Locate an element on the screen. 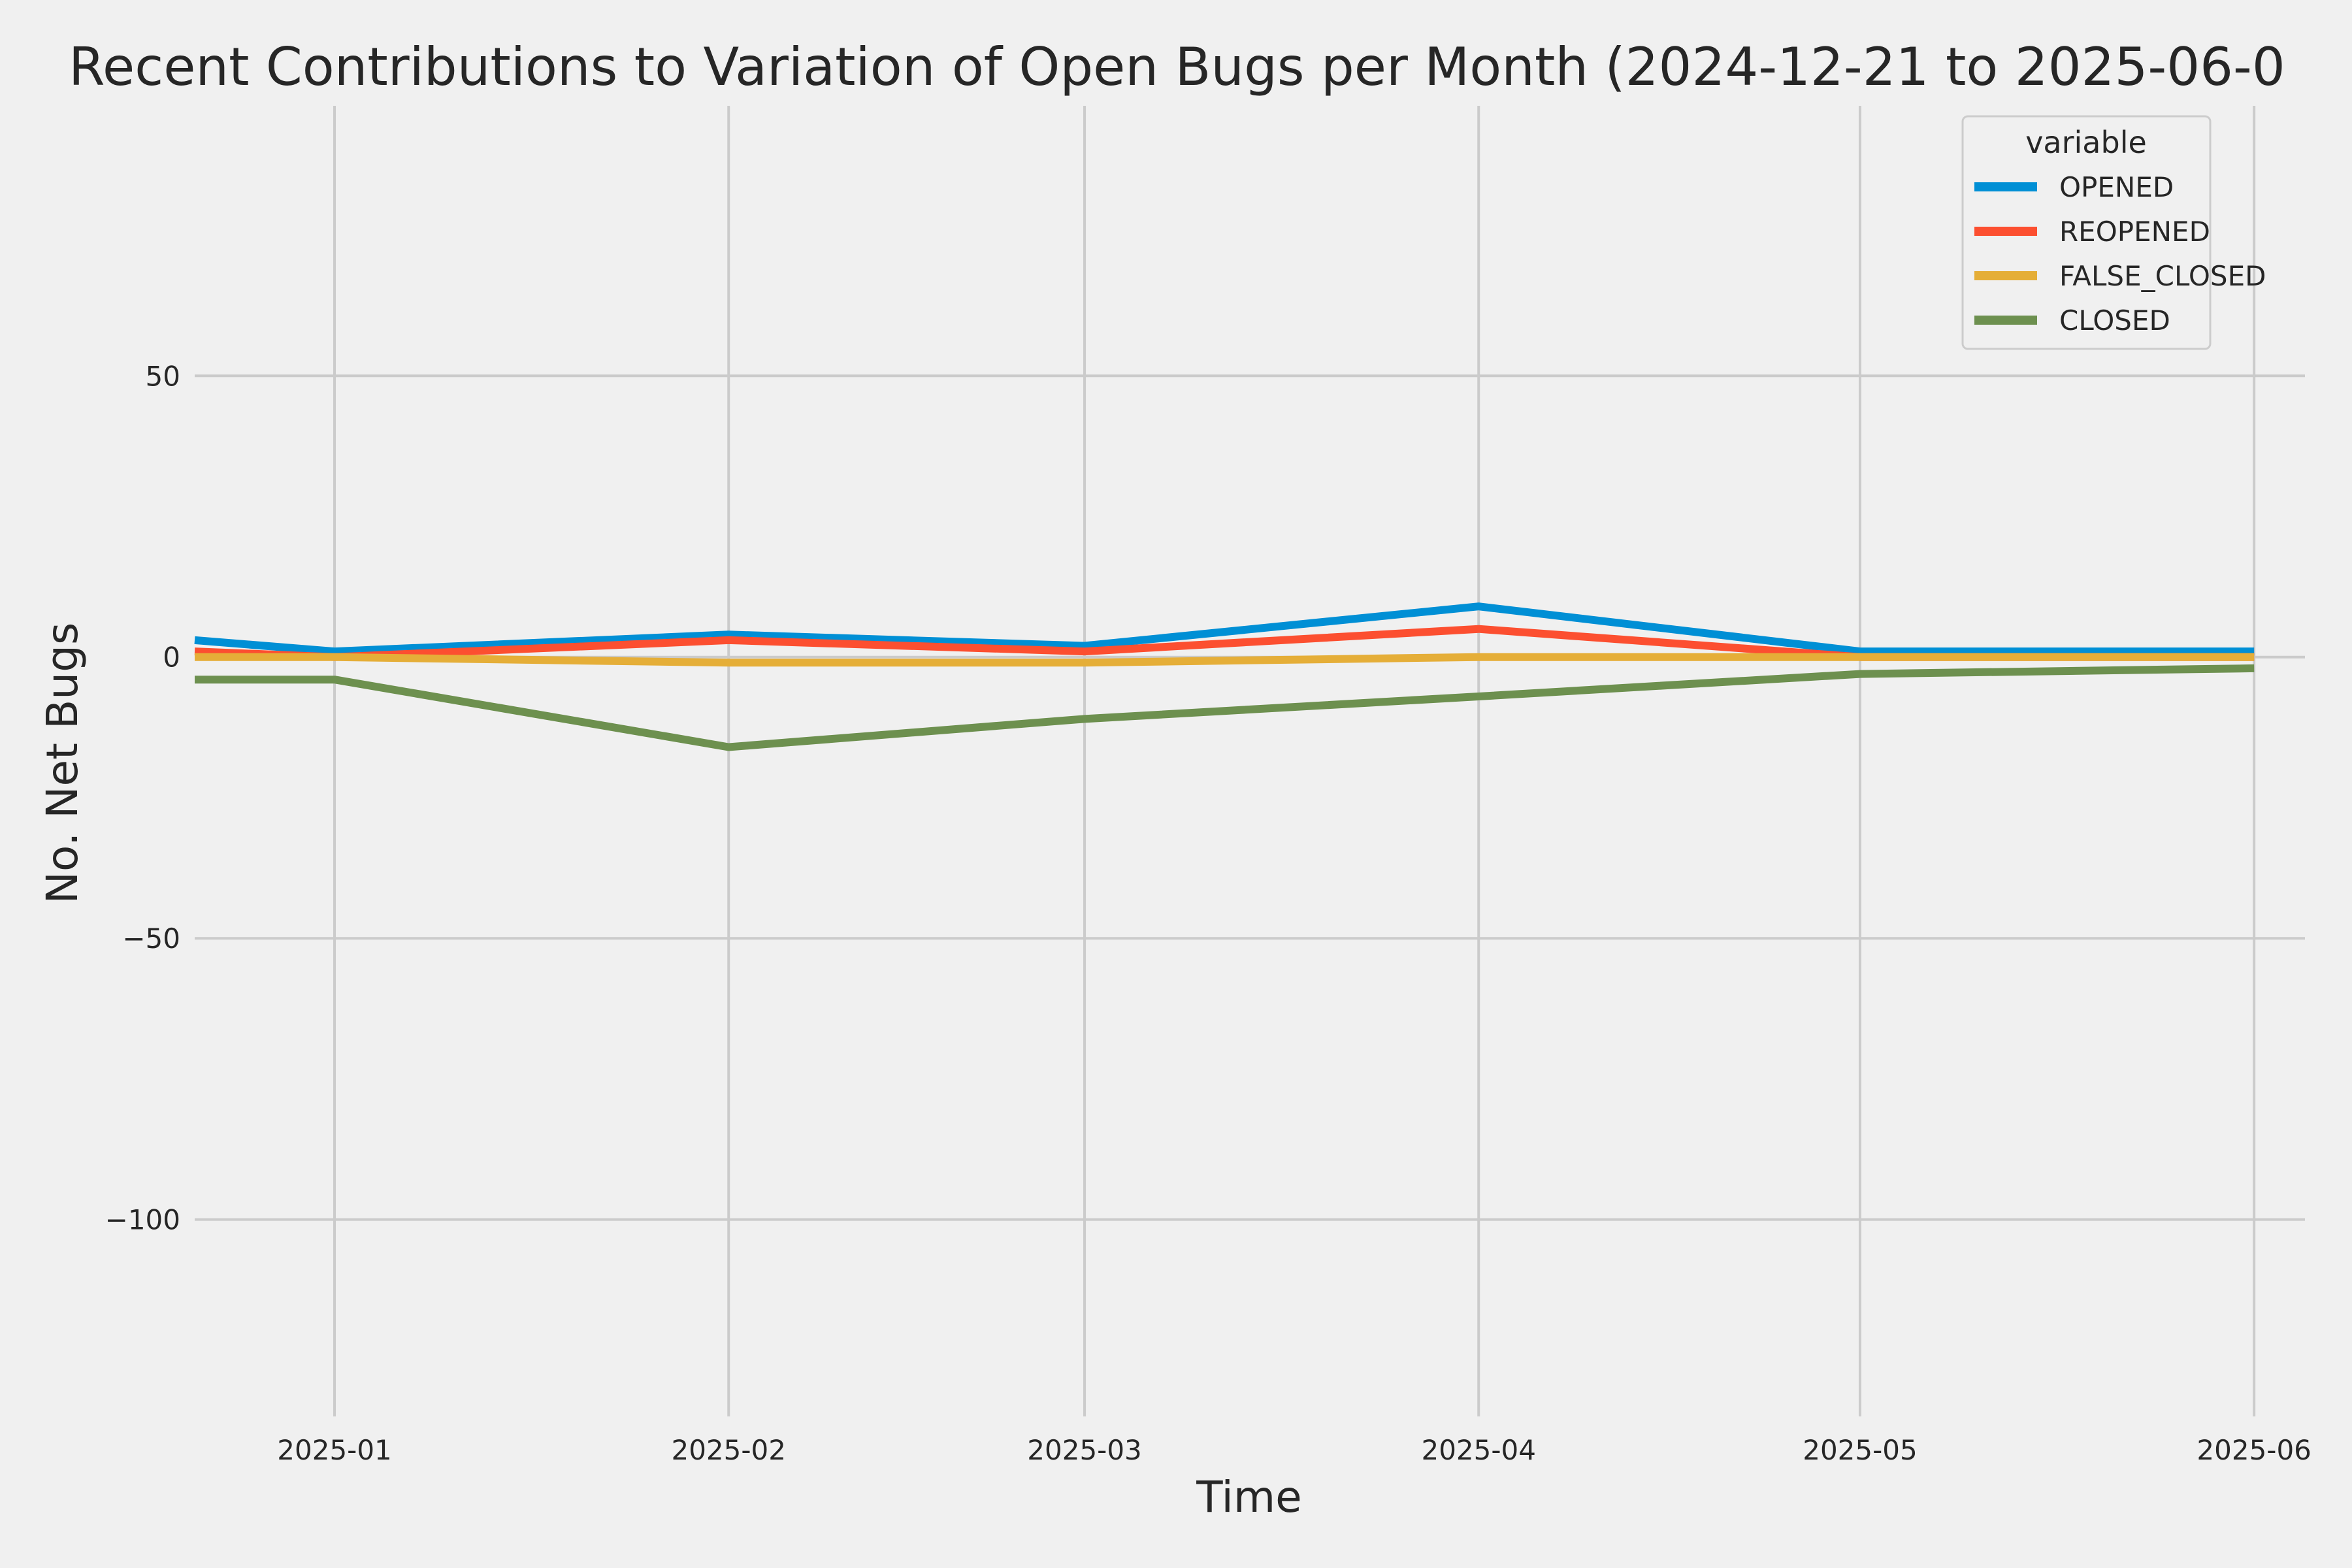 Image resolution: width=2352 pixels, height=1568 pixels. y-tick-label: 50 is located at coordinates (163, 376).